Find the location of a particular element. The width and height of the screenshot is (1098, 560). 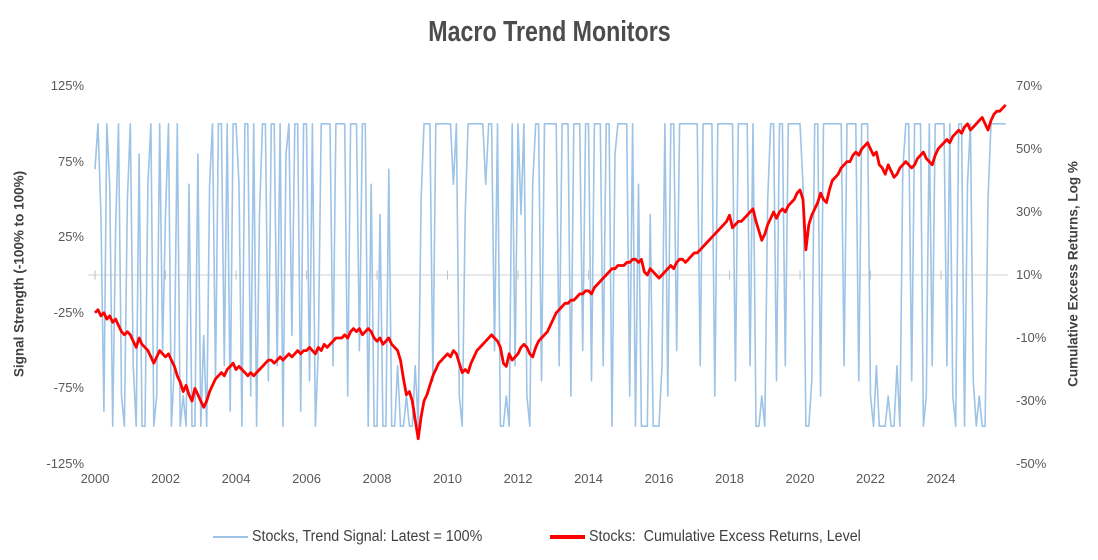

excess-returns-legend-label: Stocks: Cumulative Excess Returns, Level is located at coordinates (725, 536).